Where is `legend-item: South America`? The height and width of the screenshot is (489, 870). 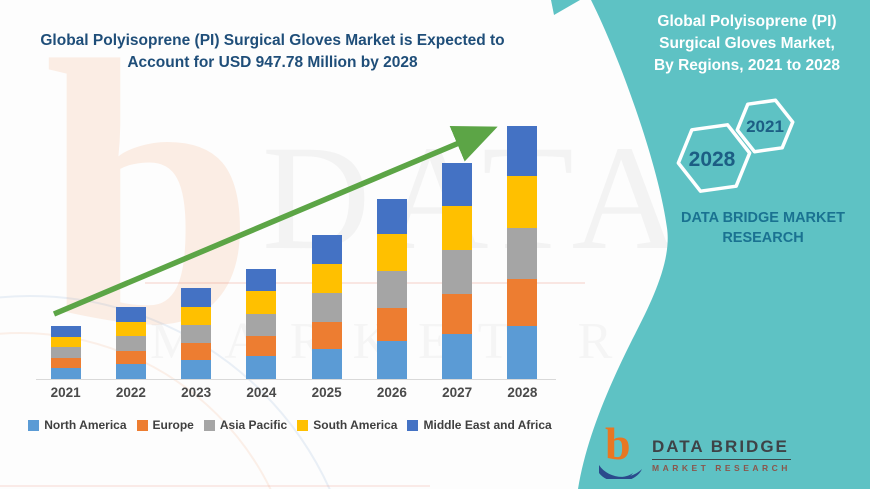 legend-item: South America is located at coordinates (347, 425).